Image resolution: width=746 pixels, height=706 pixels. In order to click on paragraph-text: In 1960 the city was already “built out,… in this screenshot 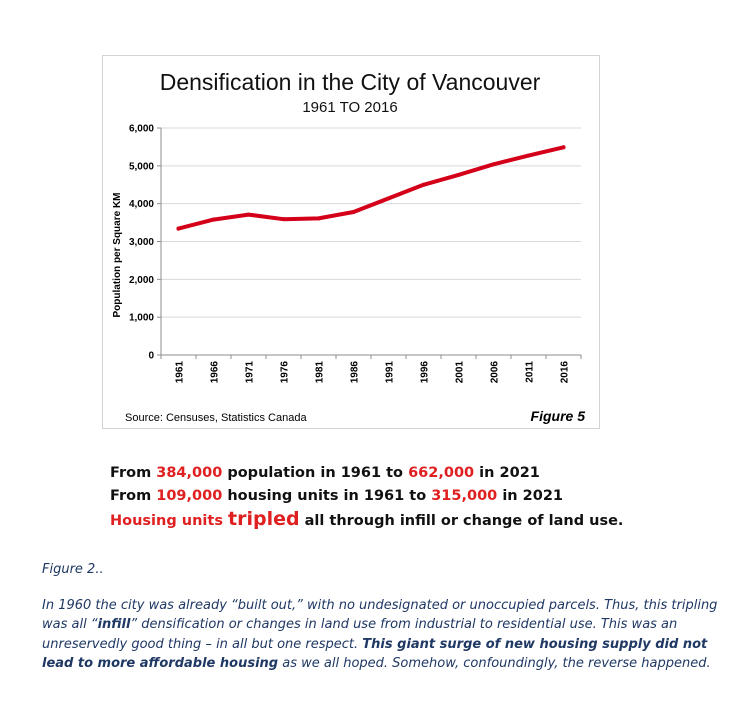, I will do `click(380, 615)`.